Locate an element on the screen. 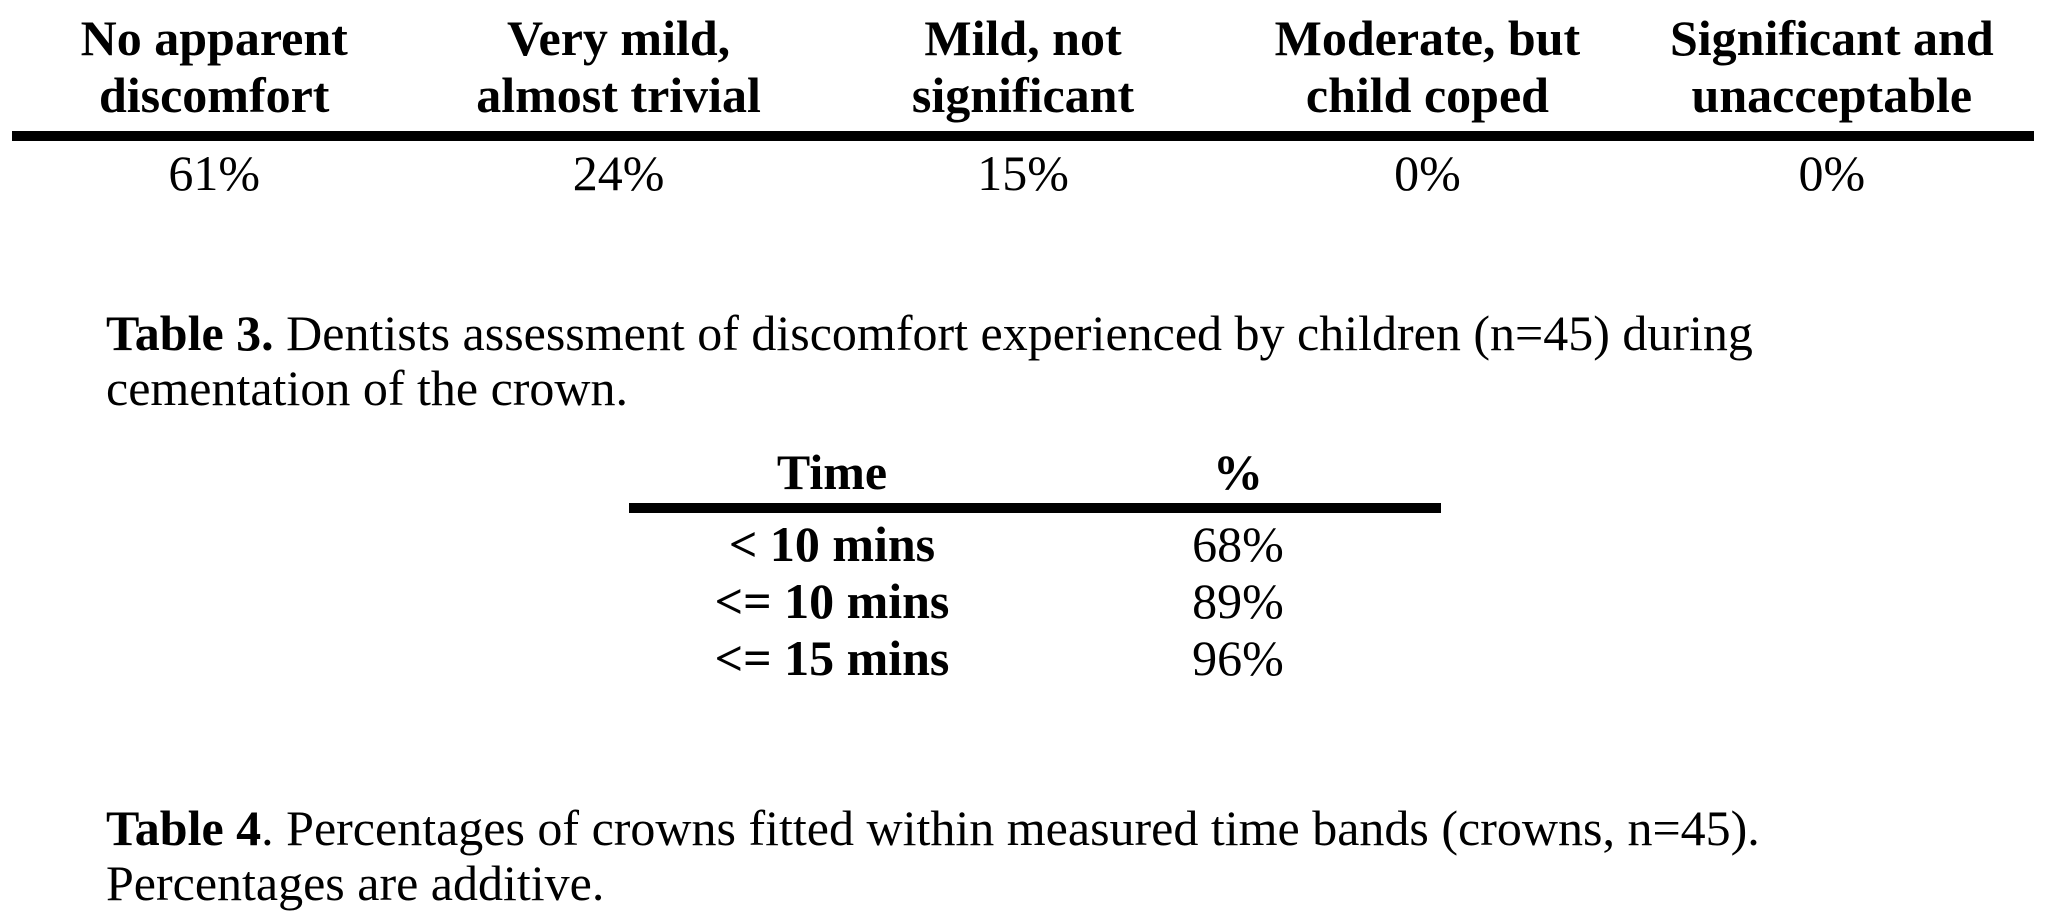 The height and width of the screenshot is (918, 2046). header-line: Very mild, is located at coordinates (619, 38).